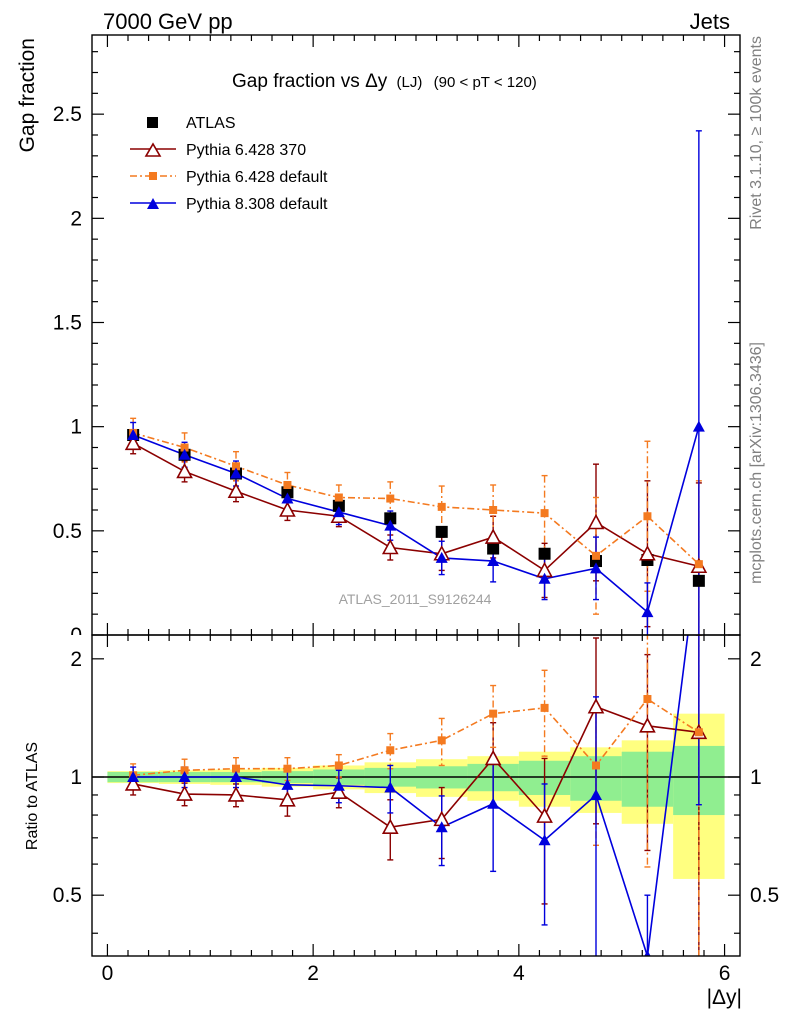  What do you see at coordinates (257, 204) in the screenshot?
I see `legend-label-pythia8-default: Pythia 8.308 default` at bounding box center [257, 204].